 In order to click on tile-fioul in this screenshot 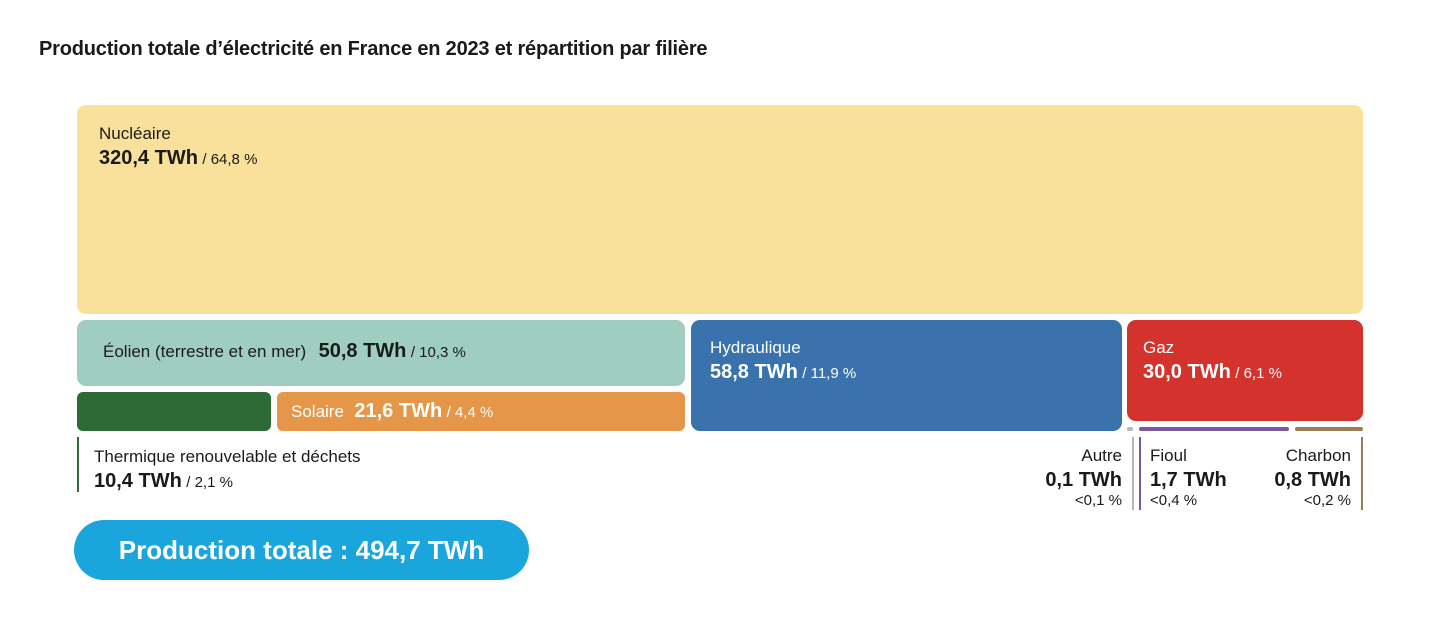, I will do `click(1214, 429)`.